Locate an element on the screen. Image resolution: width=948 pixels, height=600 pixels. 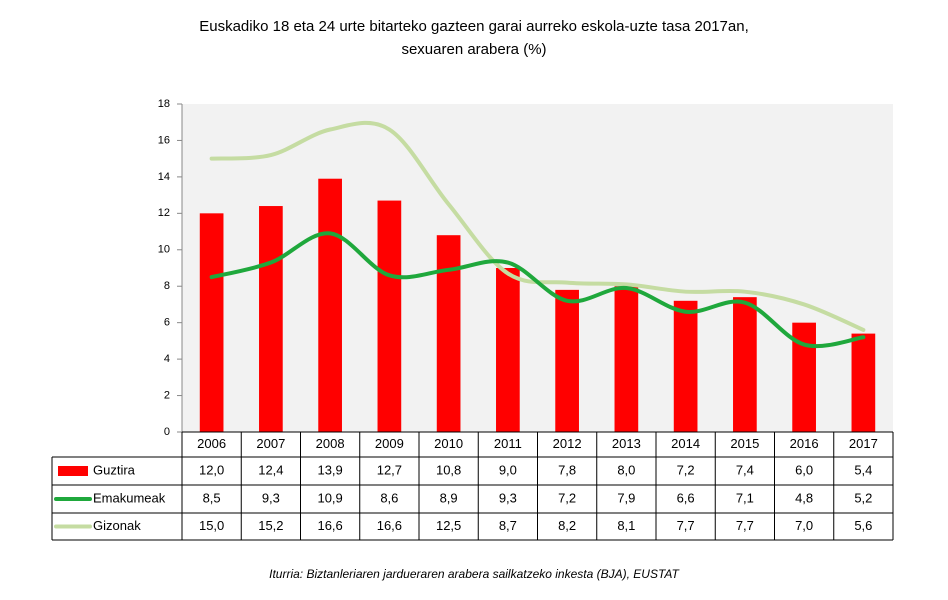
x-tick-label: 2009 is located at coordinates (389, 443).